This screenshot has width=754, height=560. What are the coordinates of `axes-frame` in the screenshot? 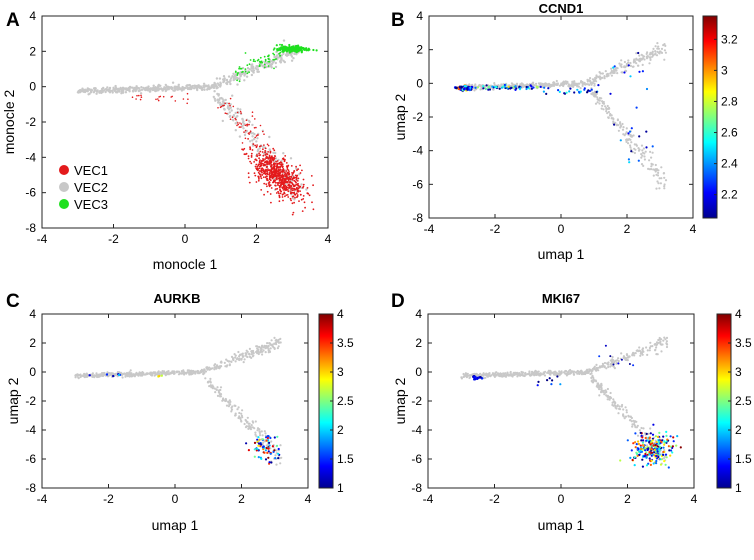 It's located at (561, 117).